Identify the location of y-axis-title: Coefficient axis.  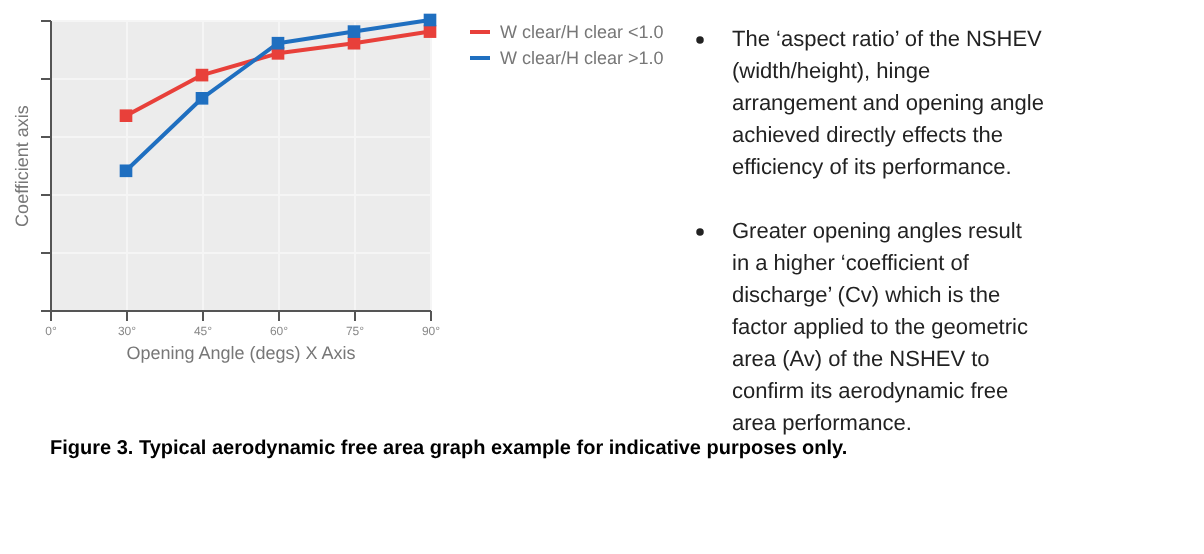
(22, 165).